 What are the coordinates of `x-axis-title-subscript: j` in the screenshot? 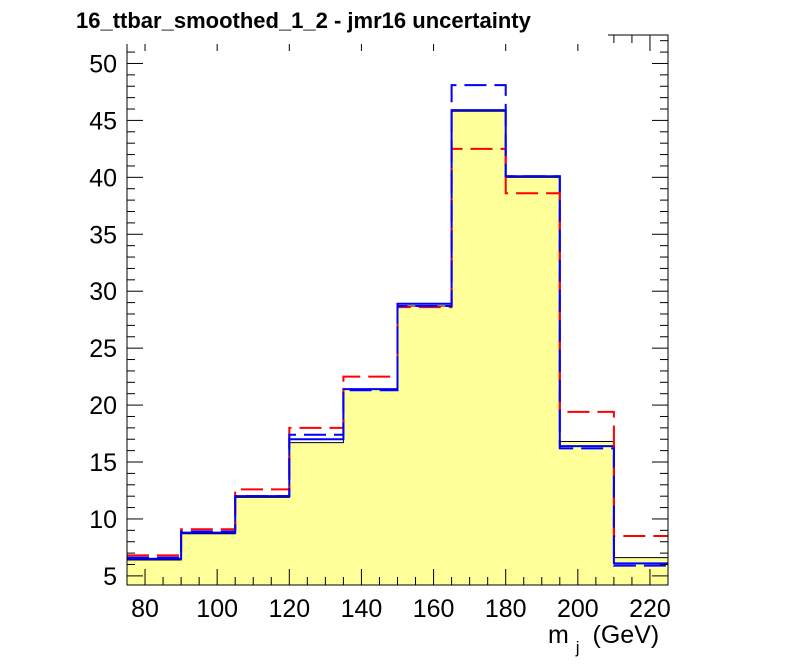 It's located at (577, 647).